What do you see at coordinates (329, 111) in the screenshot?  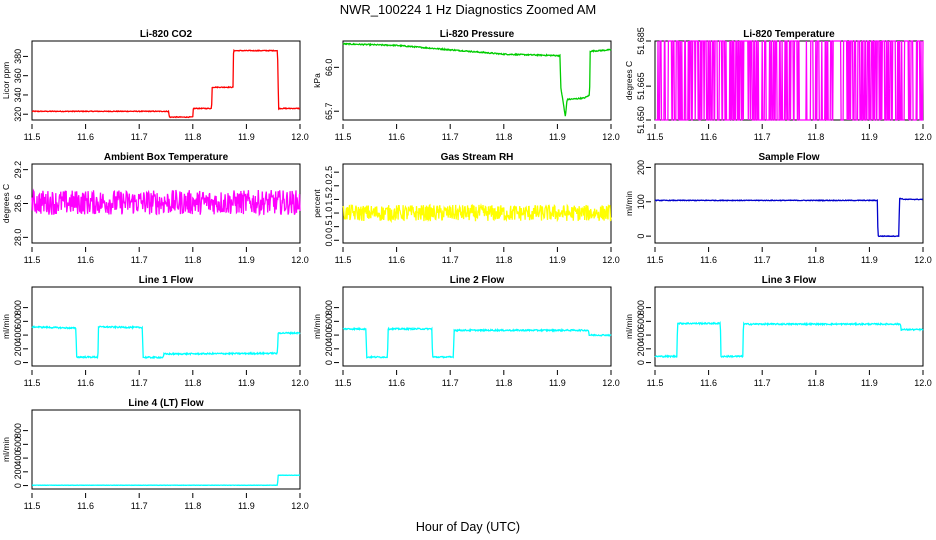 I see `y-tick-label: 65.7` at bounding box center [329, 111].